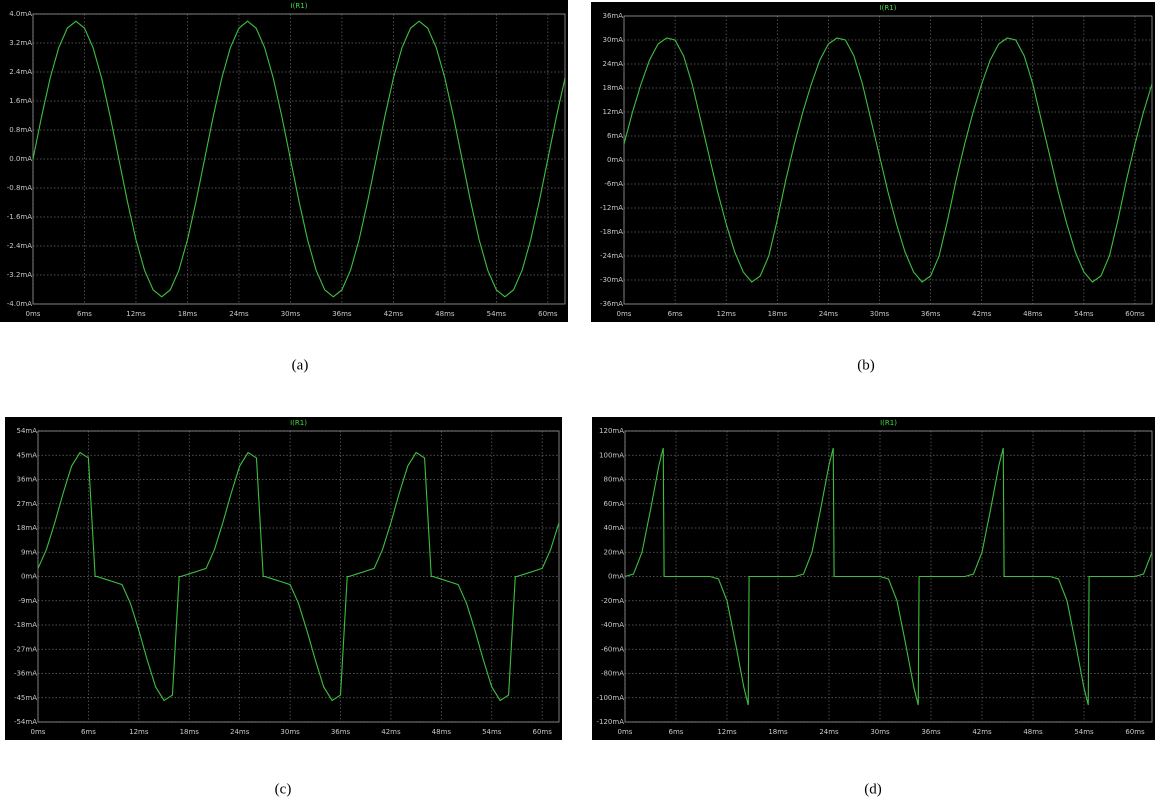 The image size is (1158, 804). I want to click on y-tick-label: 6mA, so click(615, 136).